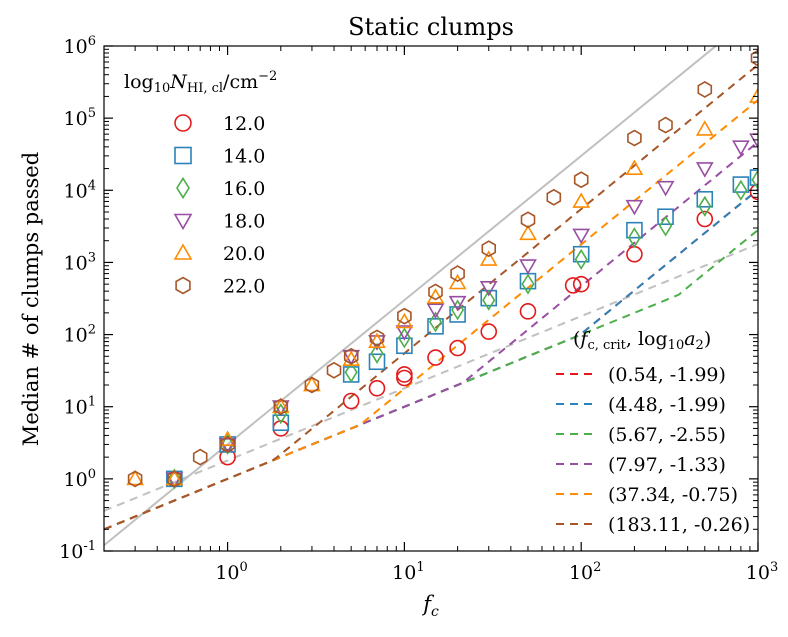 The width and height of the screenshot is (788, 637). What do you see at coordinates (183, 251) in the screenshot?
I see `legend-marker-20.0` at bounding box center [183, 251].